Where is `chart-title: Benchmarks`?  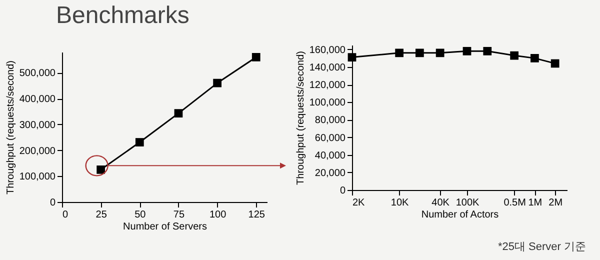
chart-title: Benchmarks is located at coordinates (123, 15).